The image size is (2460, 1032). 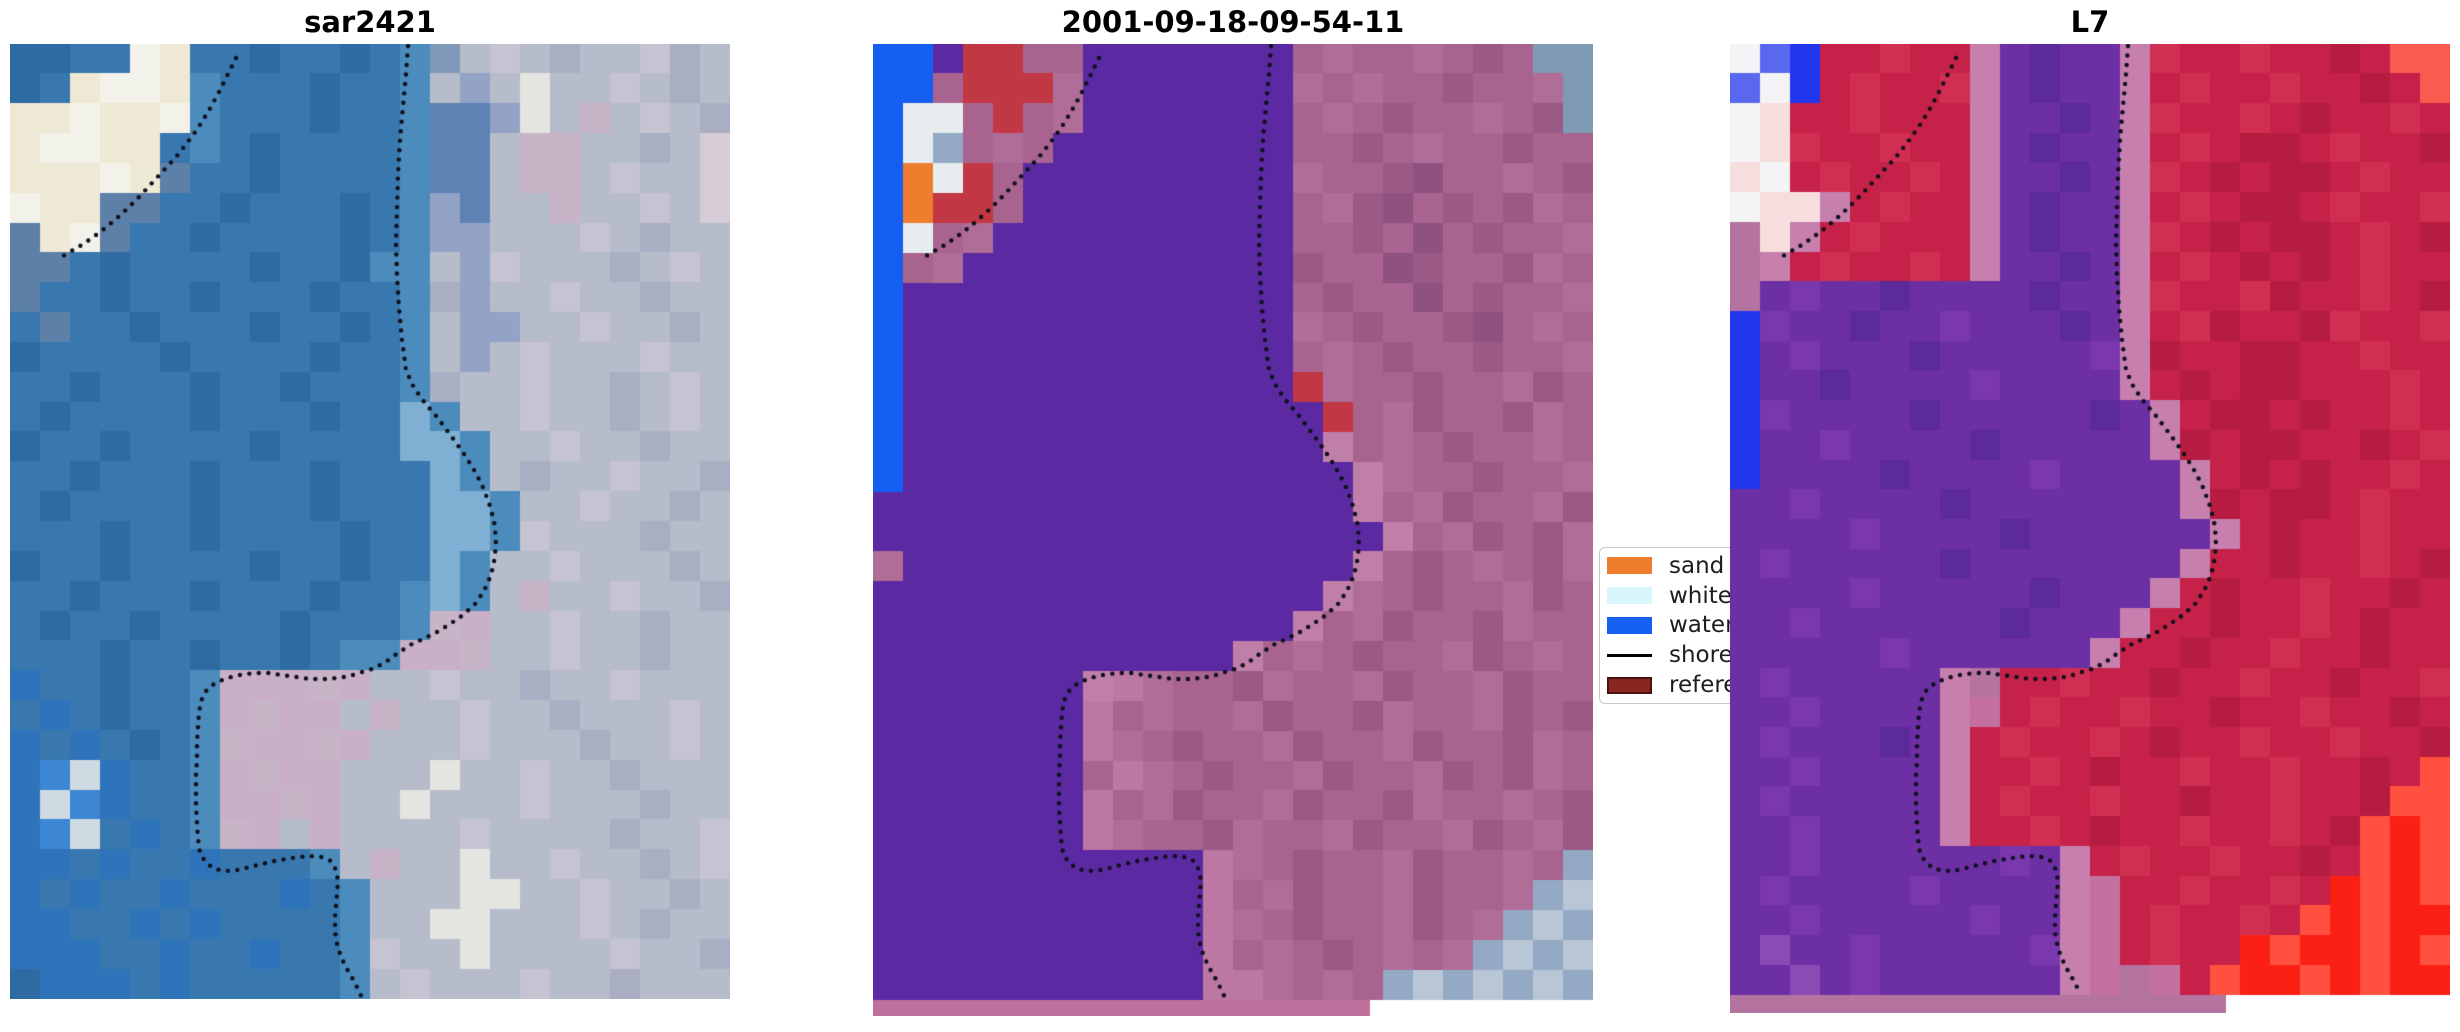 I want to click on panel-title-l7: L7, so click(x=2090, y=22).